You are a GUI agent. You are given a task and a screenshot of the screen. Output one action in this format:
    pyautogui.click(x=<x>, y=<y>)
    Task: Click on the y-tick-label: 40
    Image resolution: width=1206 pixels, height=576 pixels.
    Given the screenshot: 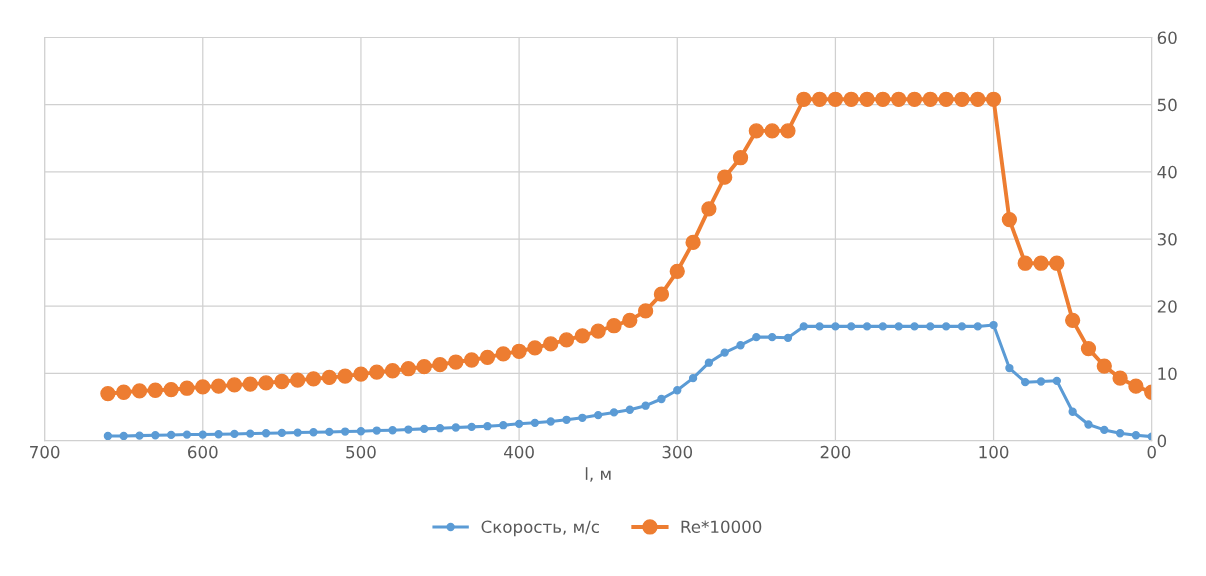 What is the action you would take?
    pyautogui.click(x=1167, y=172)
    